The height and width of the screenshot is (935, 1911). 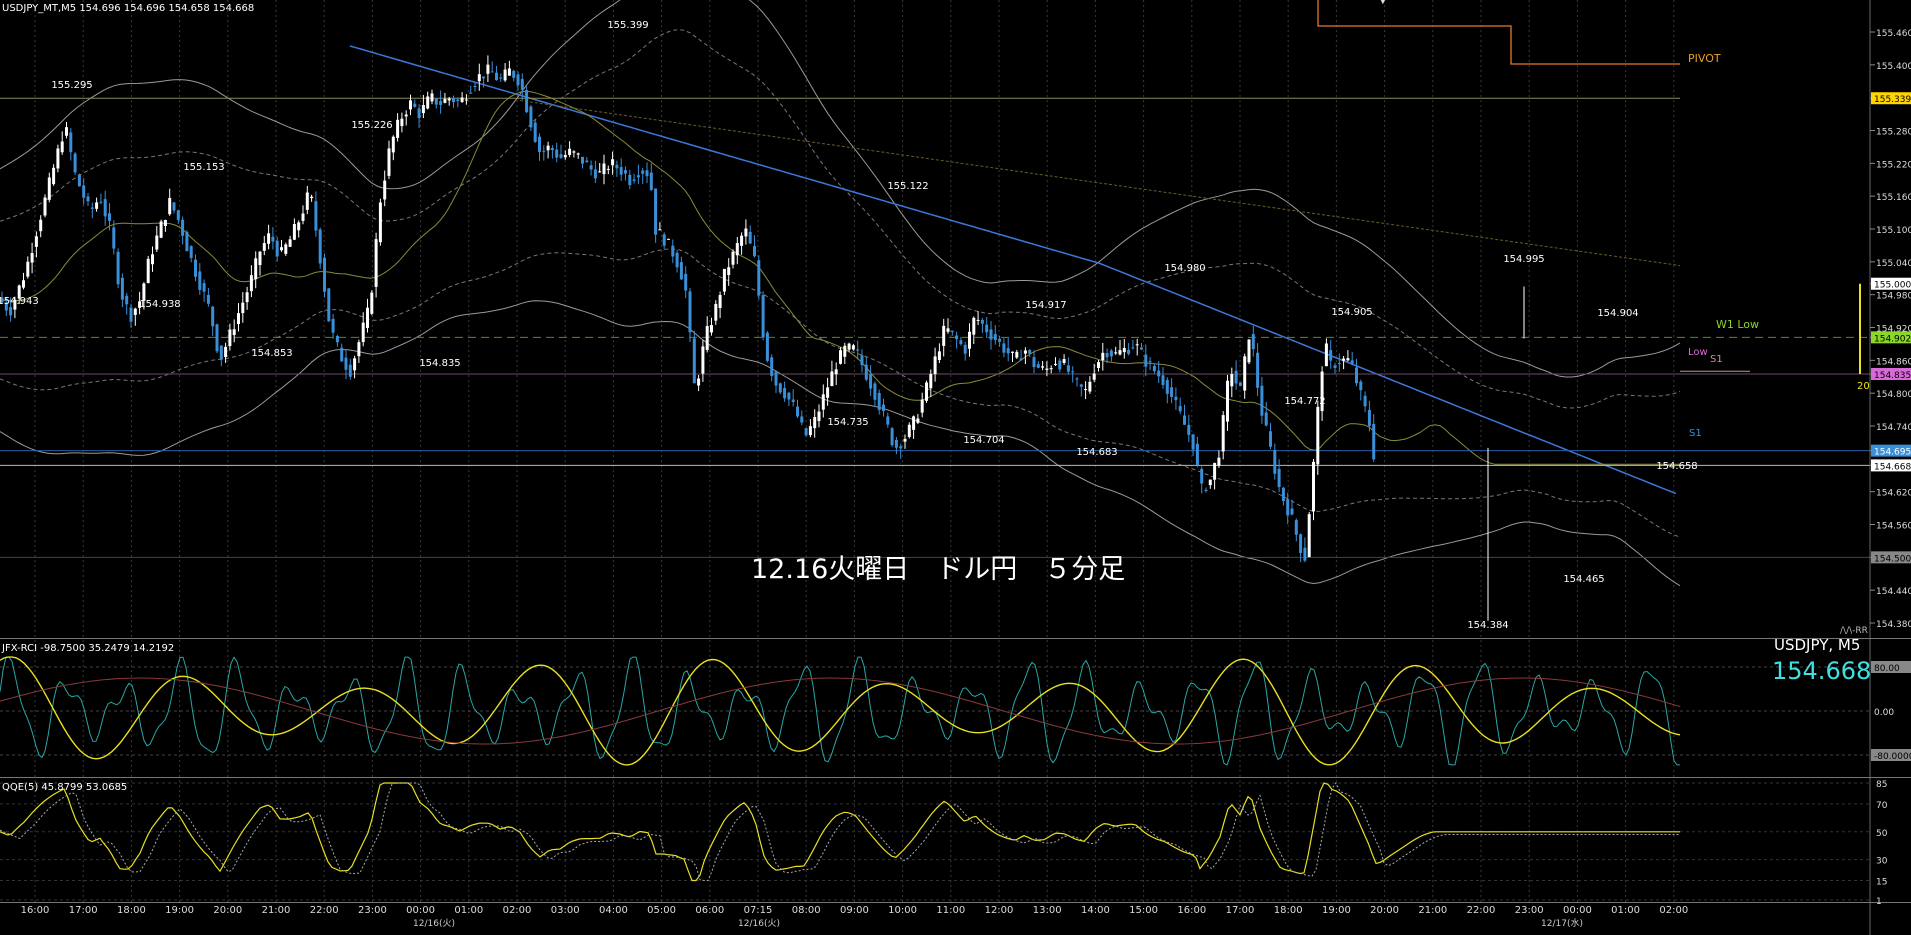 I want to click on time-tick-label: 02:00, so click(x=517, y=910).